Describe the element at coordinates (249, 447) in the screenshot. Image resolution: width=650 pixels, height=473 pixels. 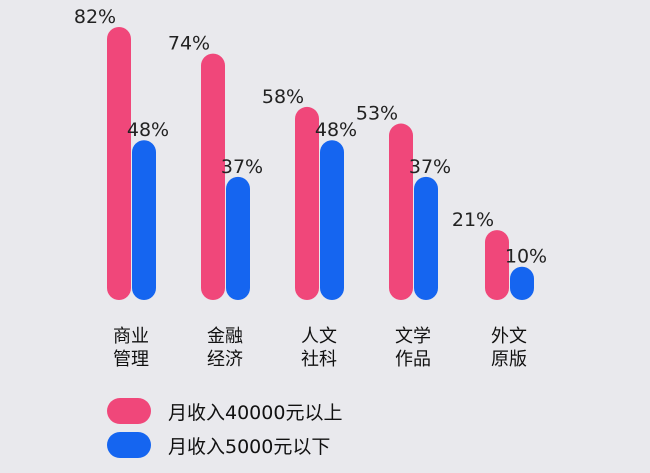
I see `legend-label: 月收入5000元以下` at that location.